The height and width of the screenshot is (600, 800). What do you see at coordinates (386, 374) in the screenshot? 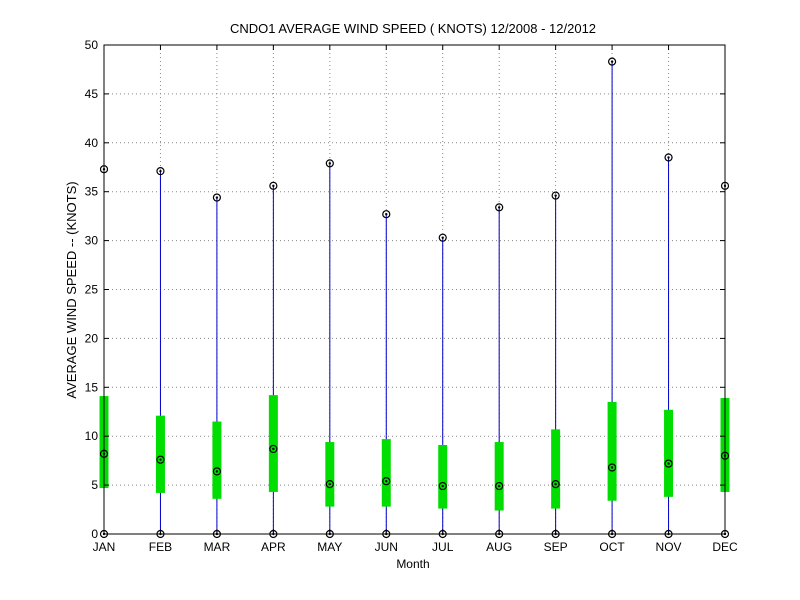
I see `box-jun` at bounding box center [386, 374].